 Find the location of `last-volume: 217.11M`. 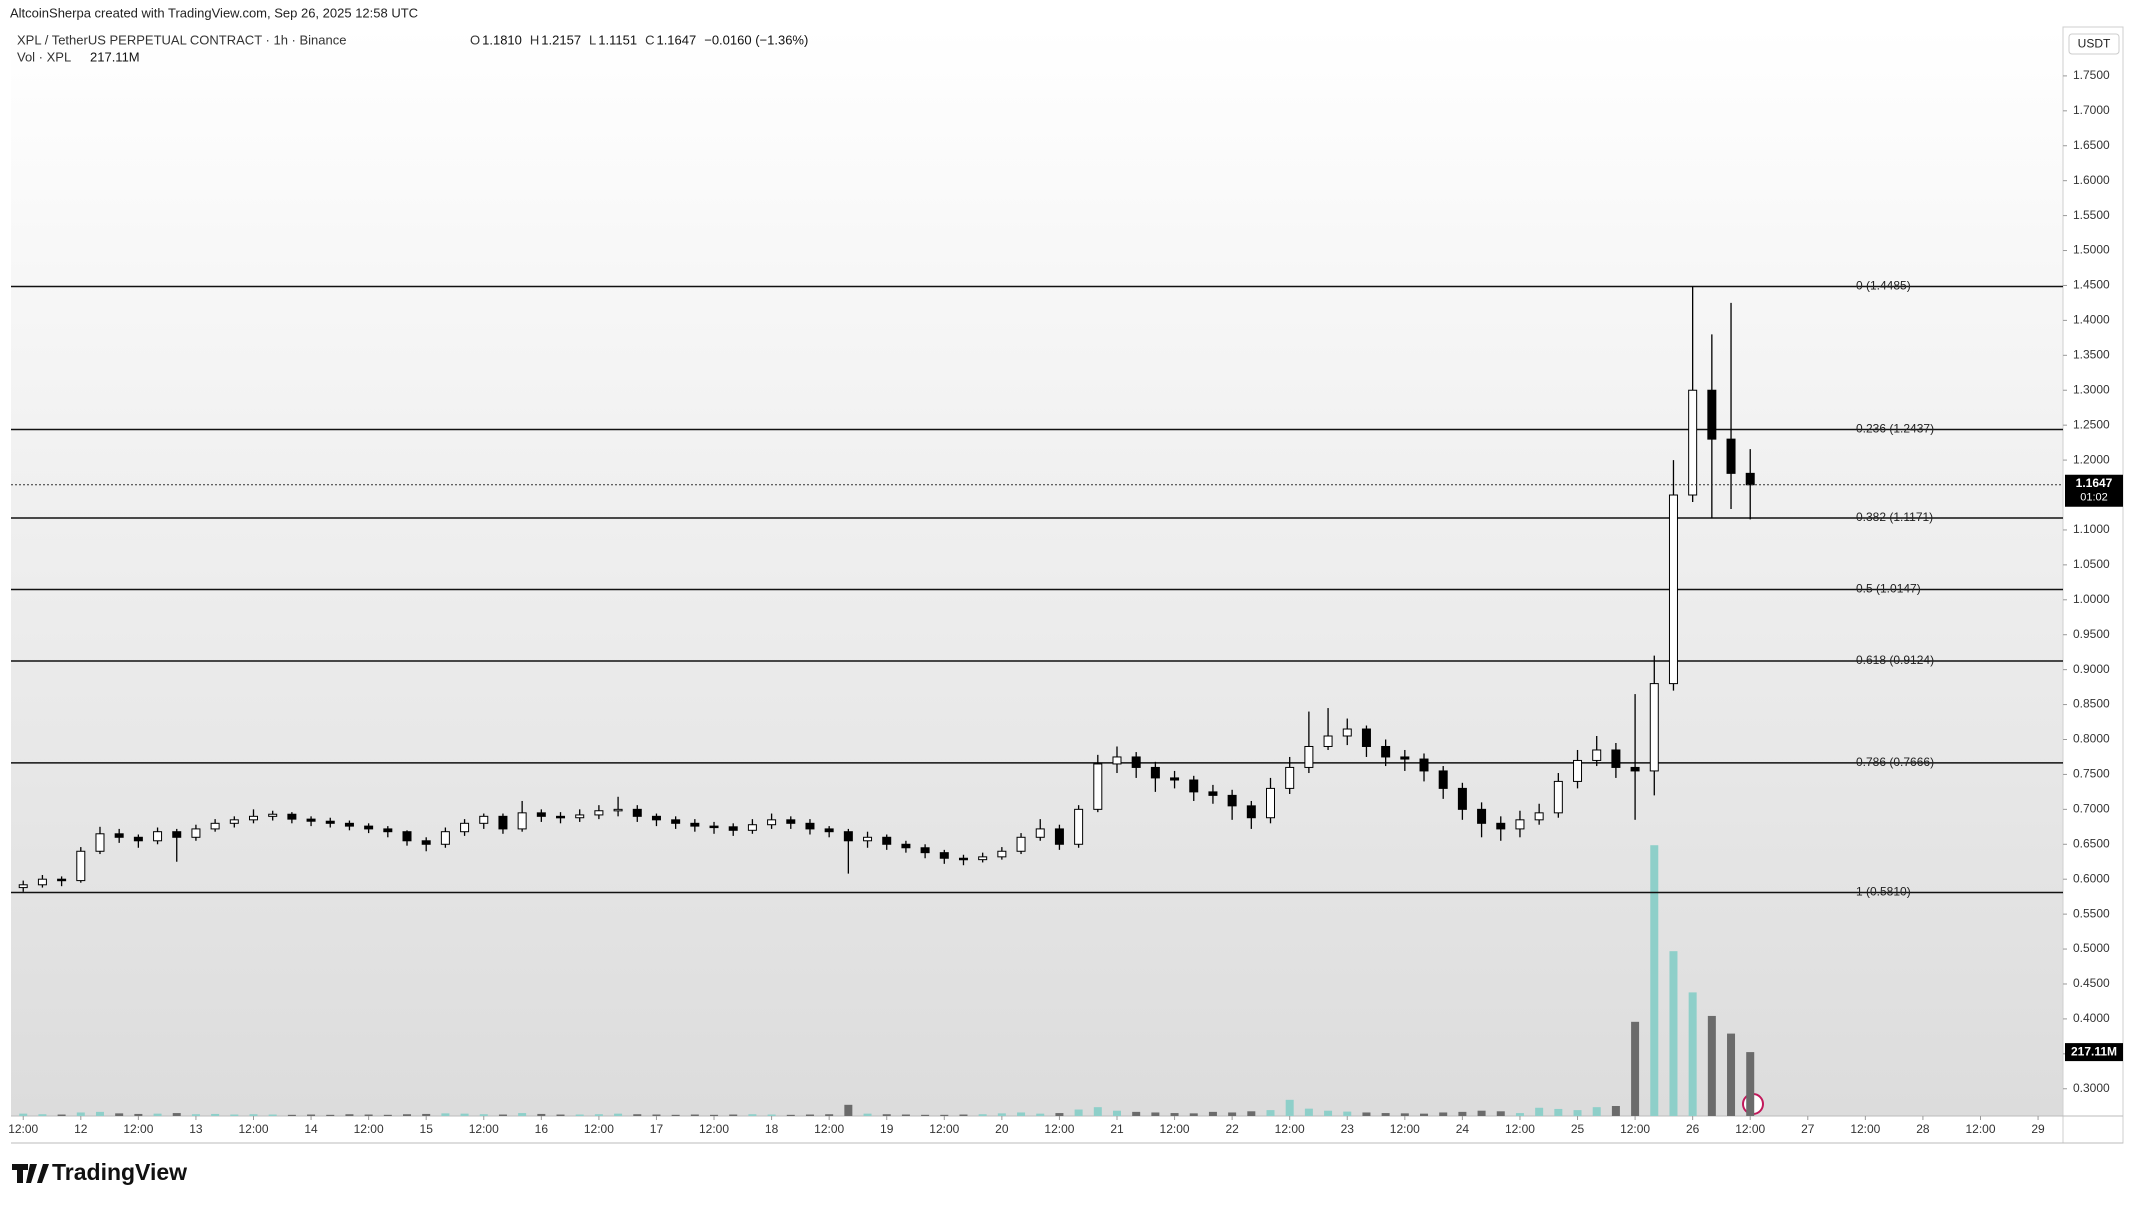

last-volume: 217.11M is located at coordinates (2094, 1051).